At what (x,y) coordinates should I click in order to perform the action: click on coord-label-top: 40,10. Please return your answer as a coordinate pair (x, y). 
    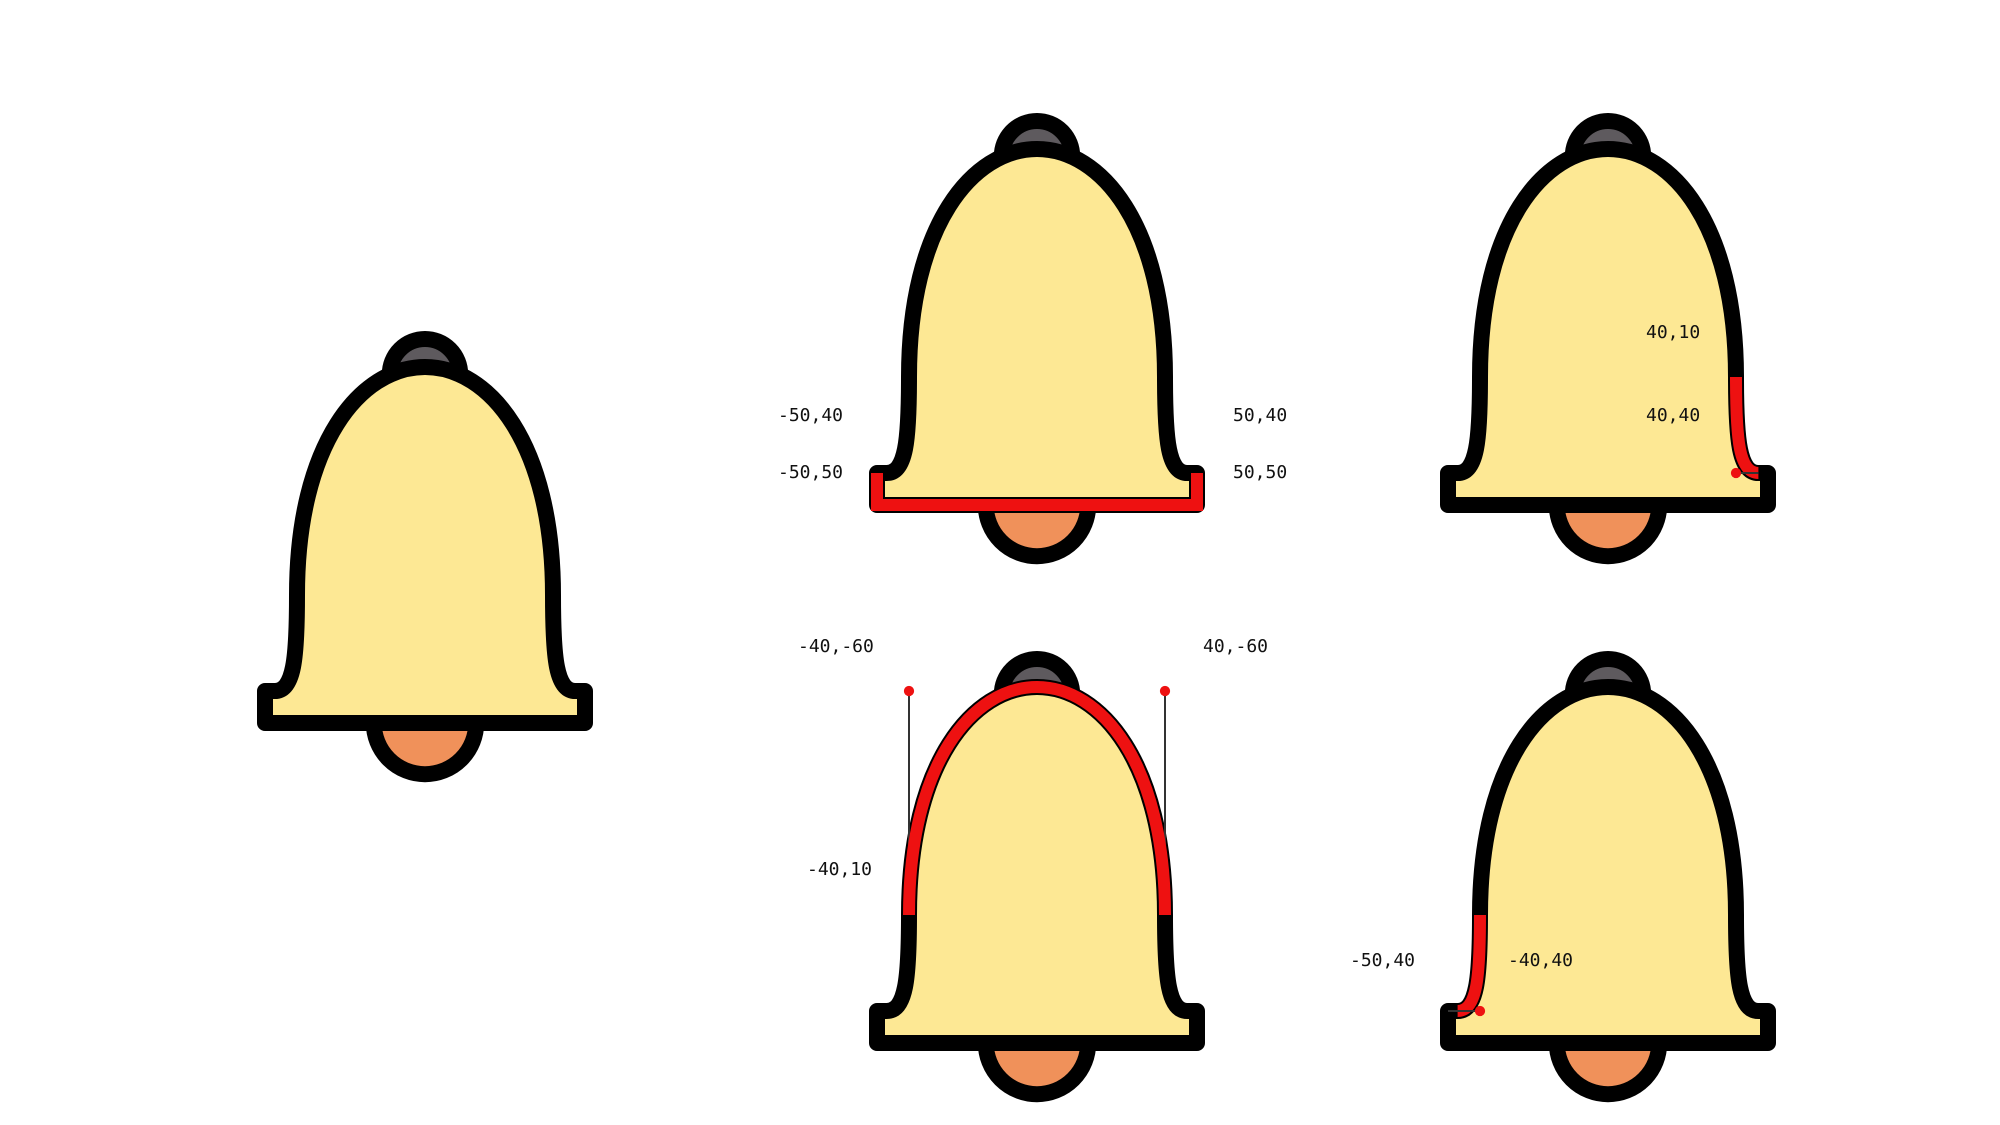
    Looking at the image, I should click on (1673, 332).